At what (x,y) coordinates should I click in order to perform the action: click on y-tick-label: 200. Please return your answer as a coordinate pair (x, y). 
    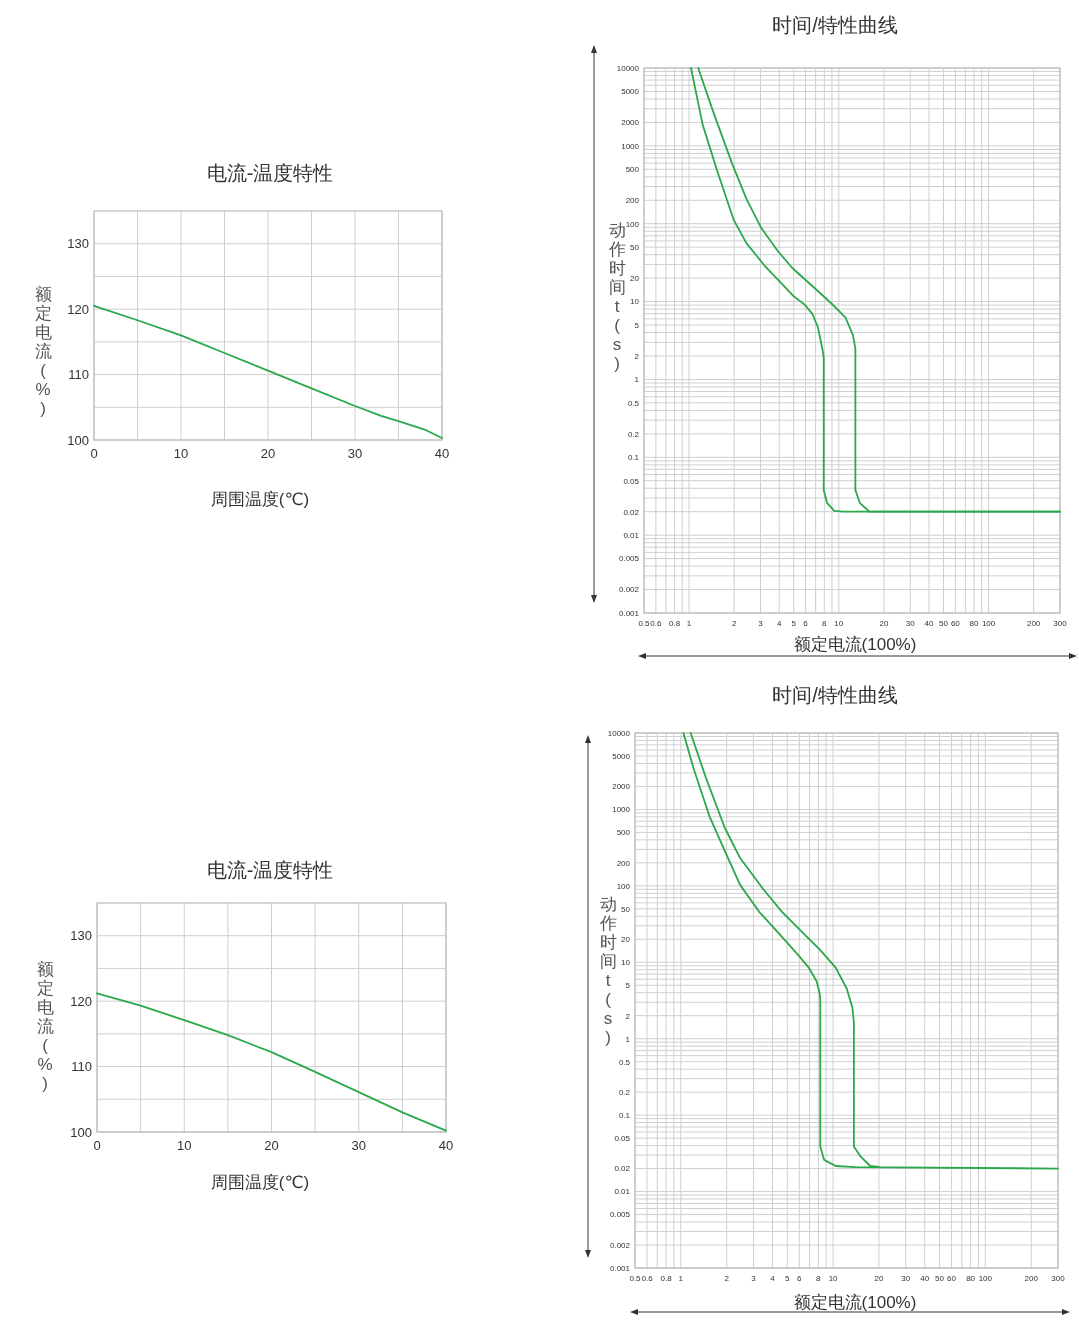
    Looking at the image, I should click on (623, 863).